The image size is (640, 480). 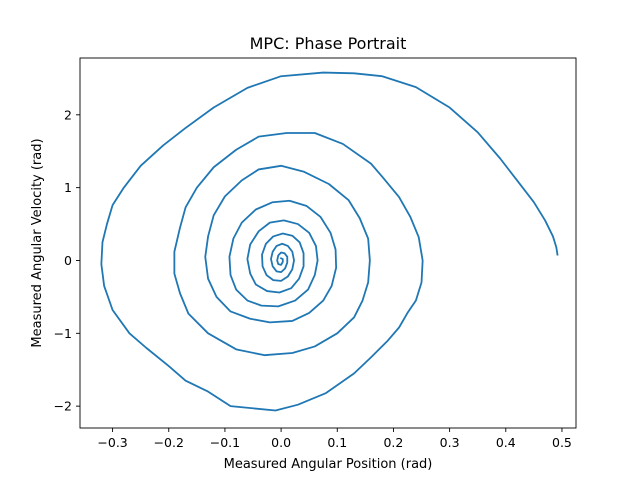 I want to click on y-tick-label: 0, so click(x=68, y=260).